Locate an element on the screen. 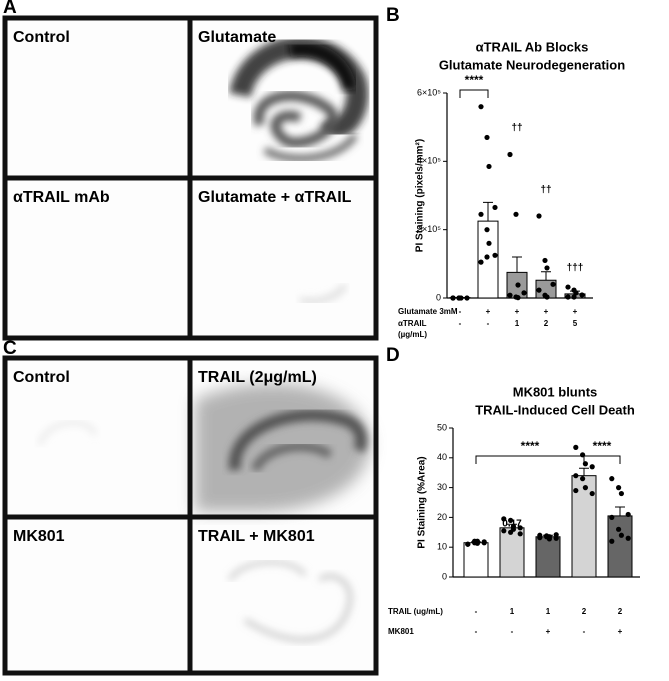 Image resolution: width=669 pixels, height=681 pixels. annotation: 0.17 is located at coordinates (512, 524).